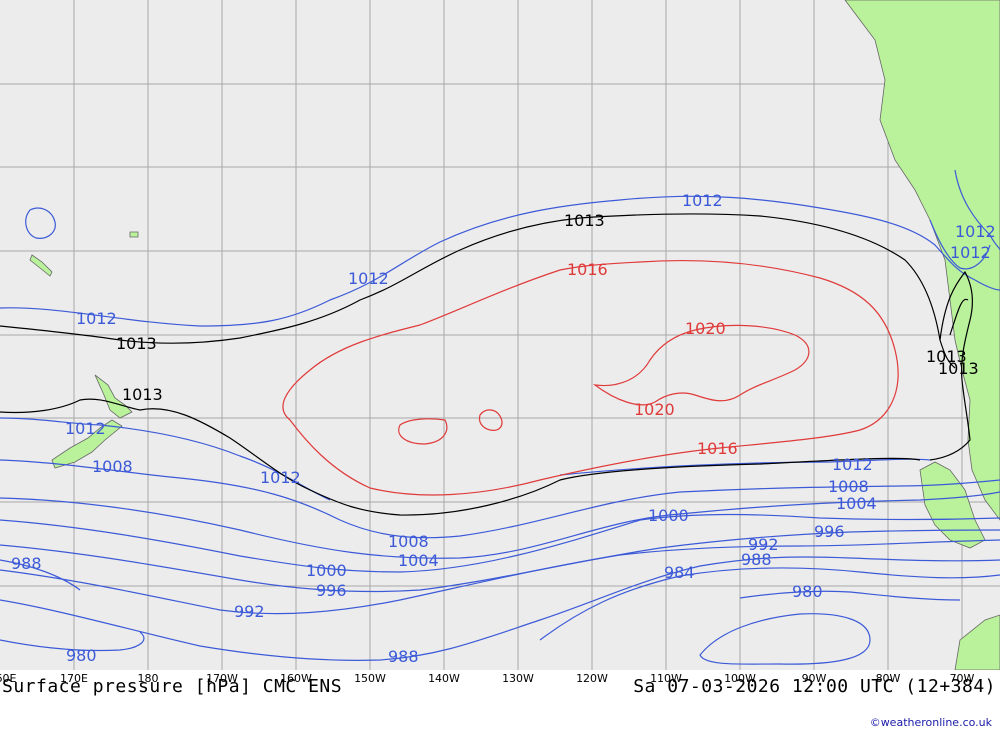  I want to click on longitude-label: 100W, so click(740, 678).